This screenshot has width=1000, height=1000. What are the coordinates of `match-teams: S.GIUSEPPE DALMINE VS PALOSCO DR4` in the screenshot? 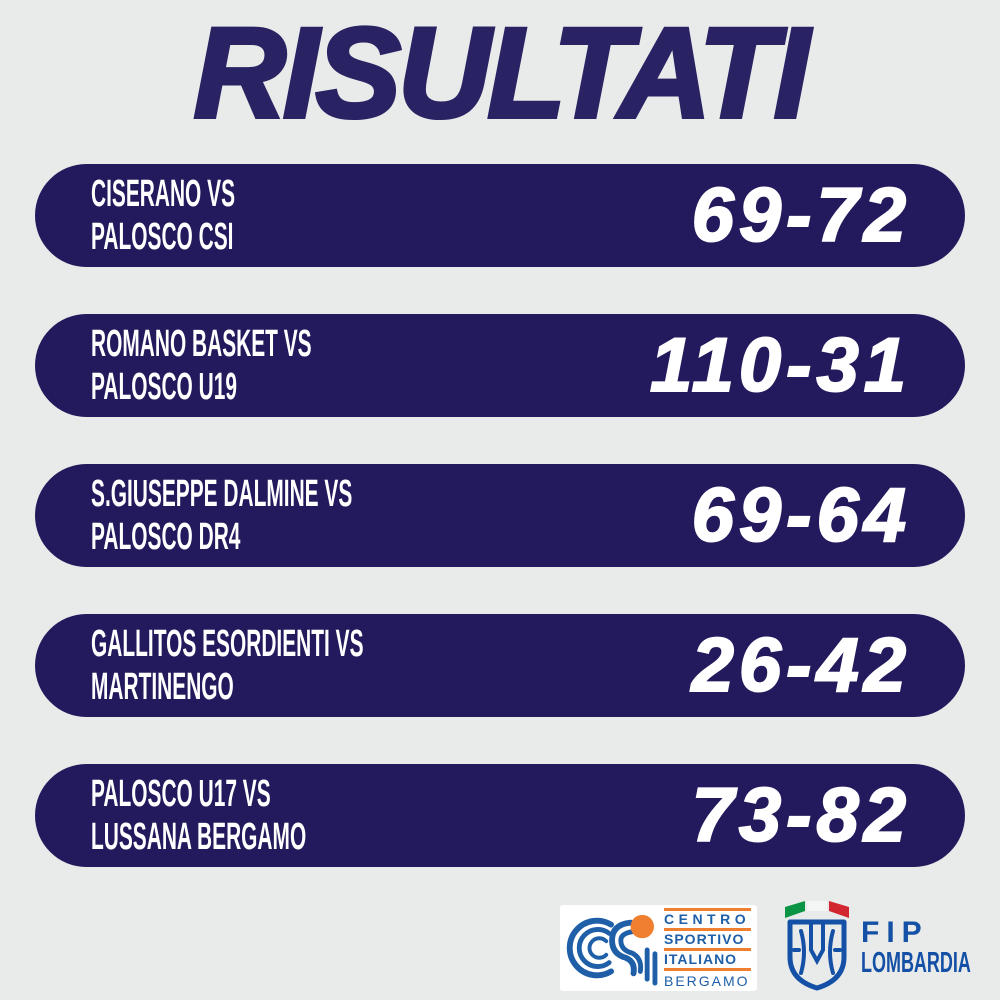 It's located at (328, 516).